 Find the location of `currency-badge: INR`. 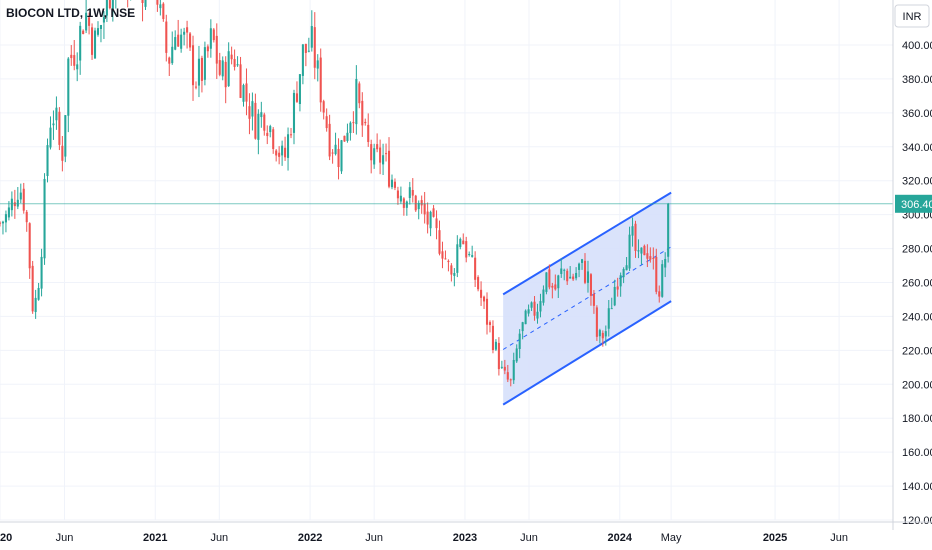

currency-badge: INR is located at coordinates (912, 16).